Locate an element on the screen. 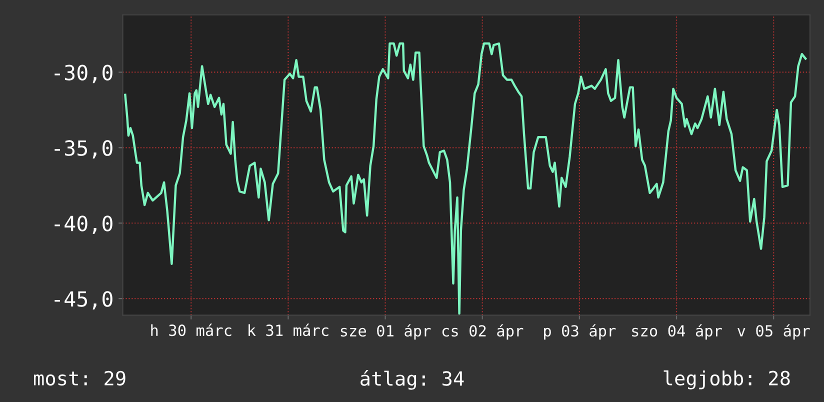  text: átlag: 34 is located at coordinates (412, 380).